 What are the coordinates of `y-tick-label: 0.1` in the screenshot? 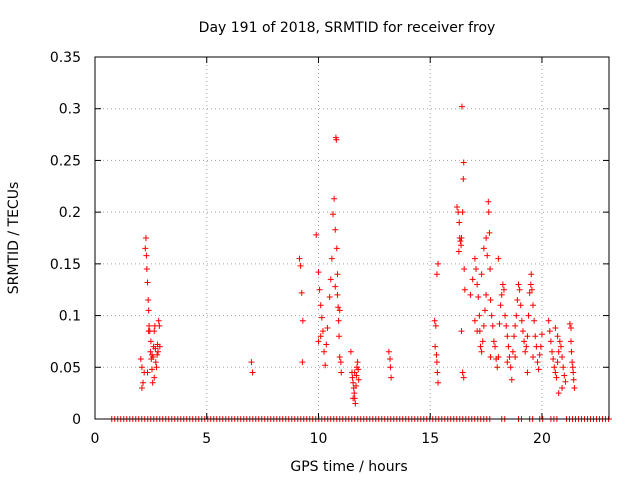 It's located at (70, 317).